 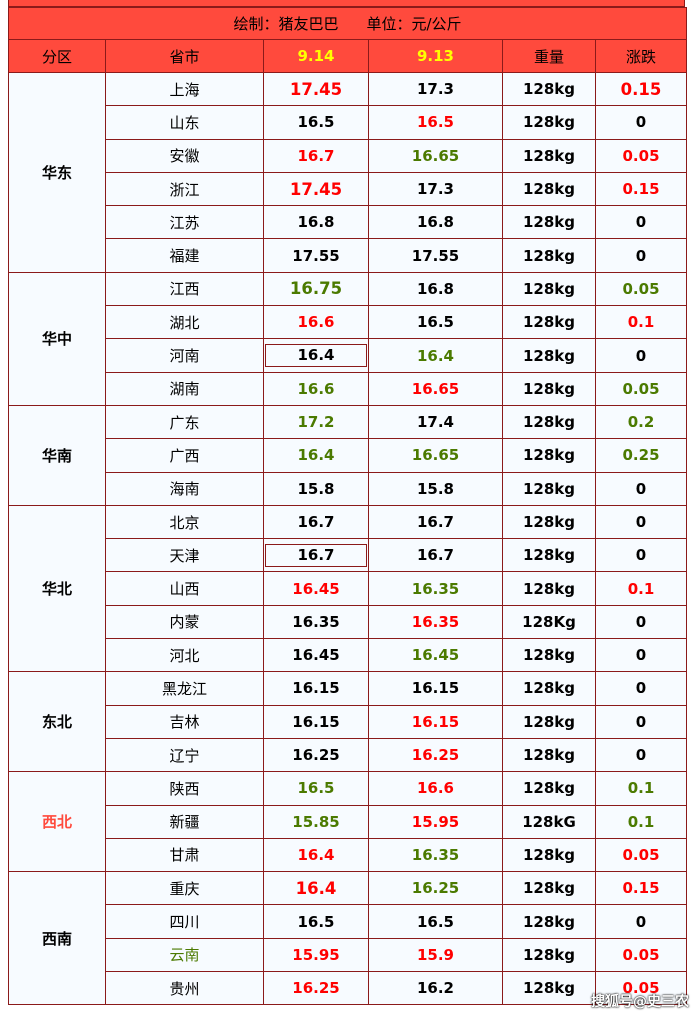 I want to click on province-cell: 河北, so click(x=184, y=655).